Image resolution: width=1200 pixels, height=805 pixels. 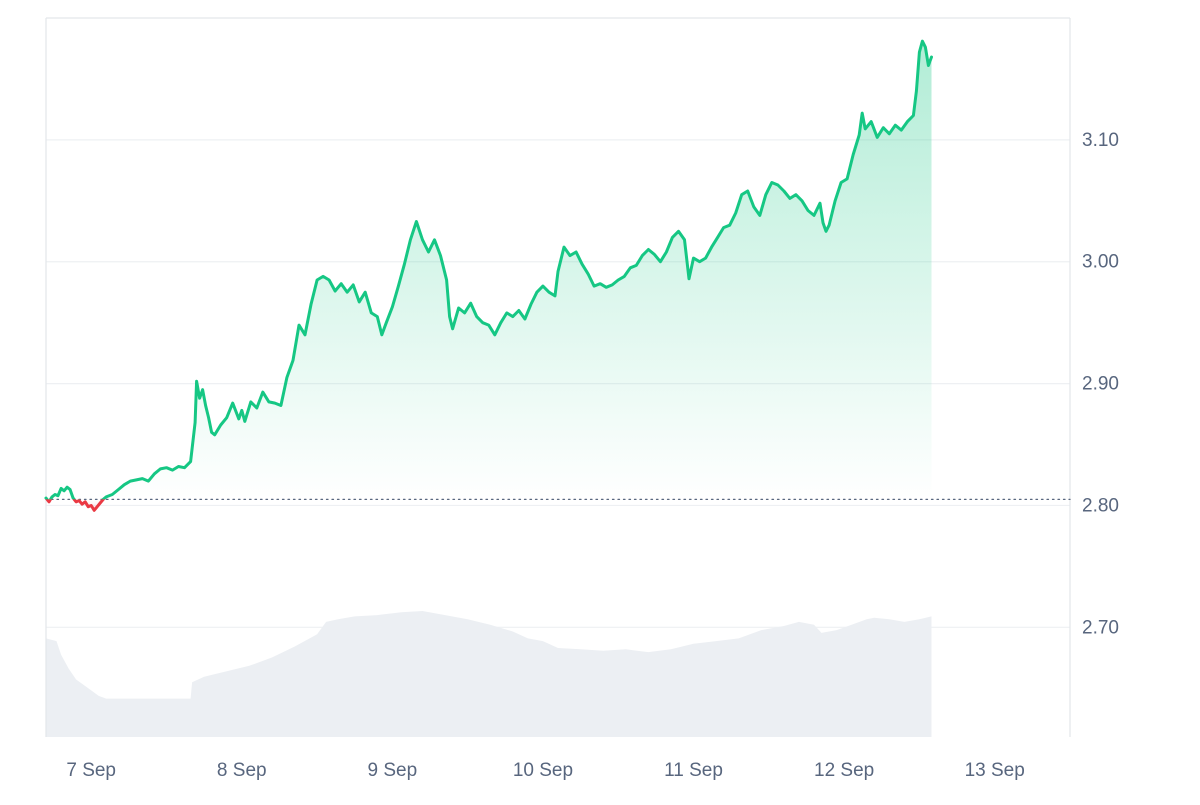 I want to click on volume-area, so click(x=489, y=674).